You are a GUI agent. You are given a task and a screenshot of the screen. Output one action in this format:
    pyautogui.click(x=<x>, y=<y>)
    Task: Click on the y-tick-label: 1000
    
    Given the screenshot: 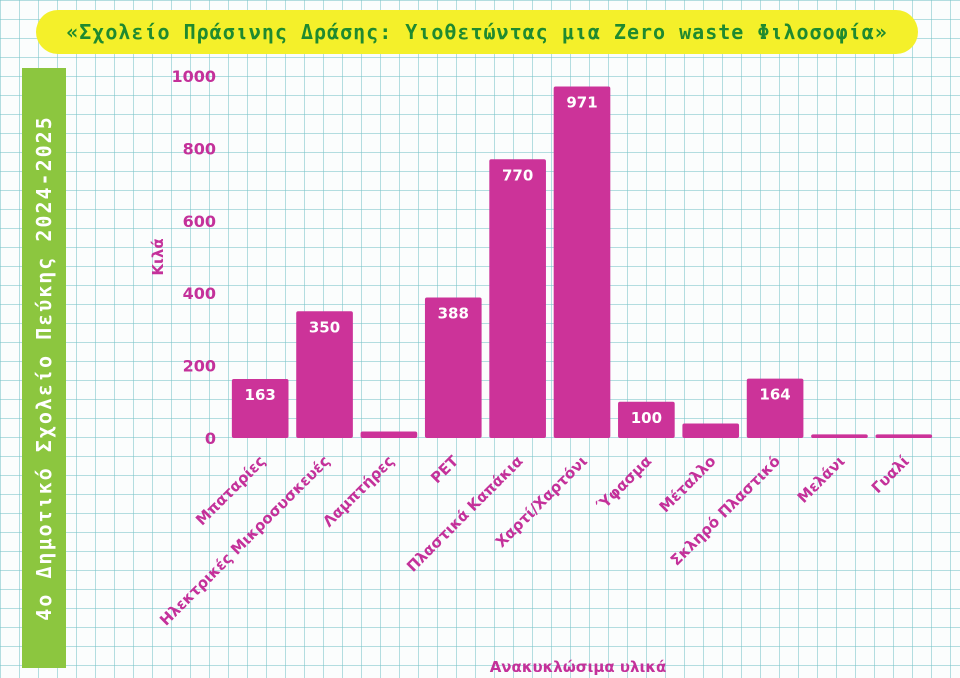 What is the action you would take?
    pyautogui.click(x=193, y=76)
    